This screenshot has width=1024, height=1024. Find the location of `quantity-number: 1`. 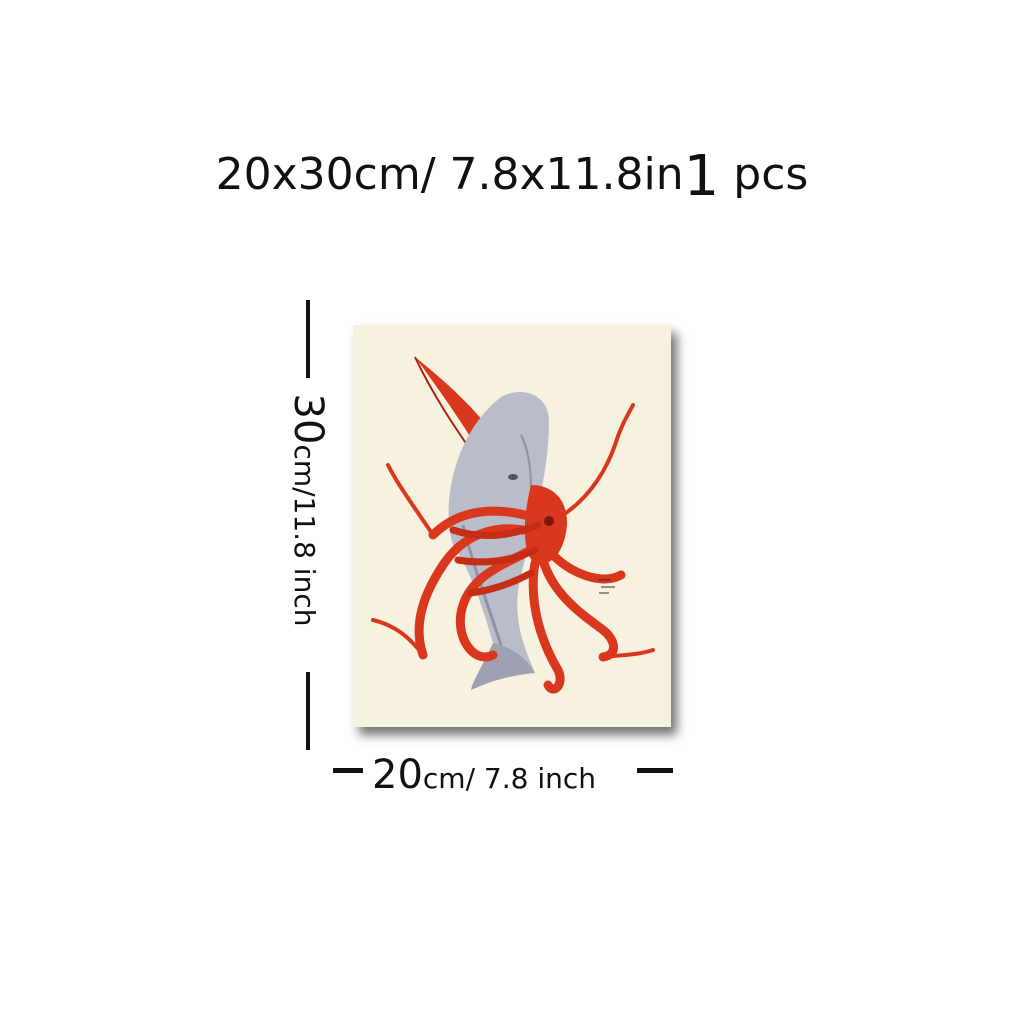

quantity-number: 1 is located at coordinates (701, 176).